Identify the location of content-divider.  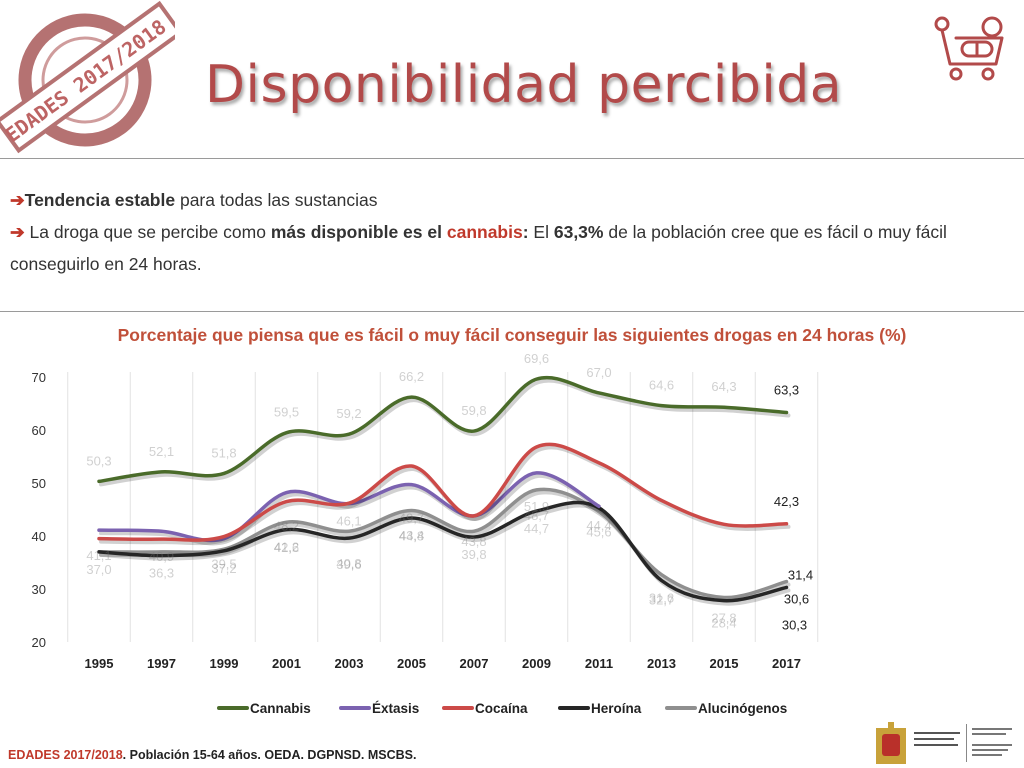
(512, 311).